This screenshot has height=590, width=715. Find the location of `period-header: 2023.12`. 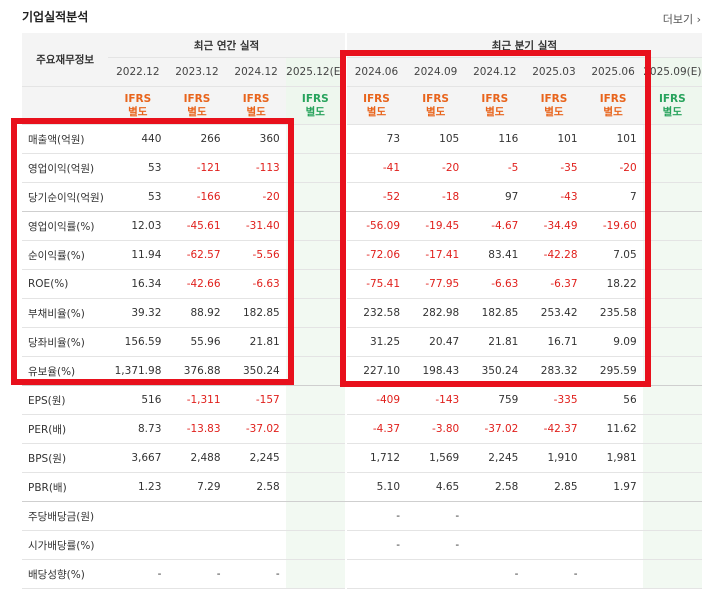

period-header: 2023.12 is located at coordinates (197, 72).